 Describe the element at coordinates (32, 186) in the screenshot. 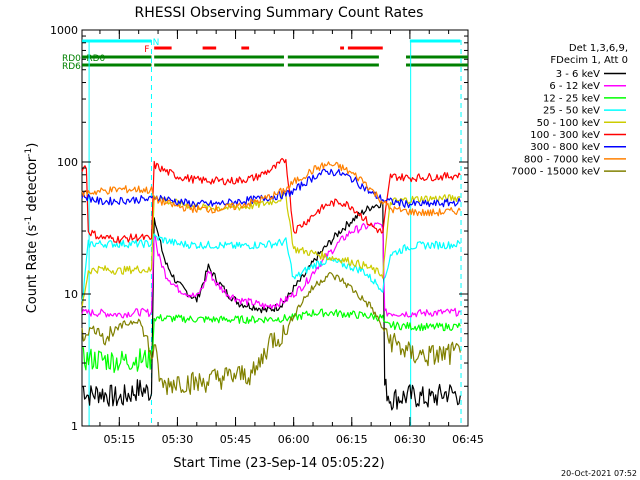

I see `y-axis-label-part: detector` at that location.